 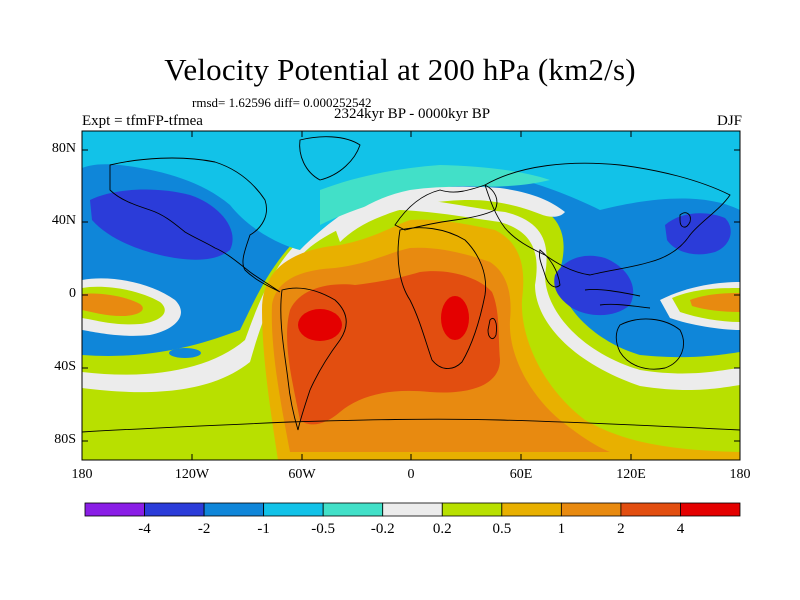 I want to click on coast-asia, so click(x=607, y=219).